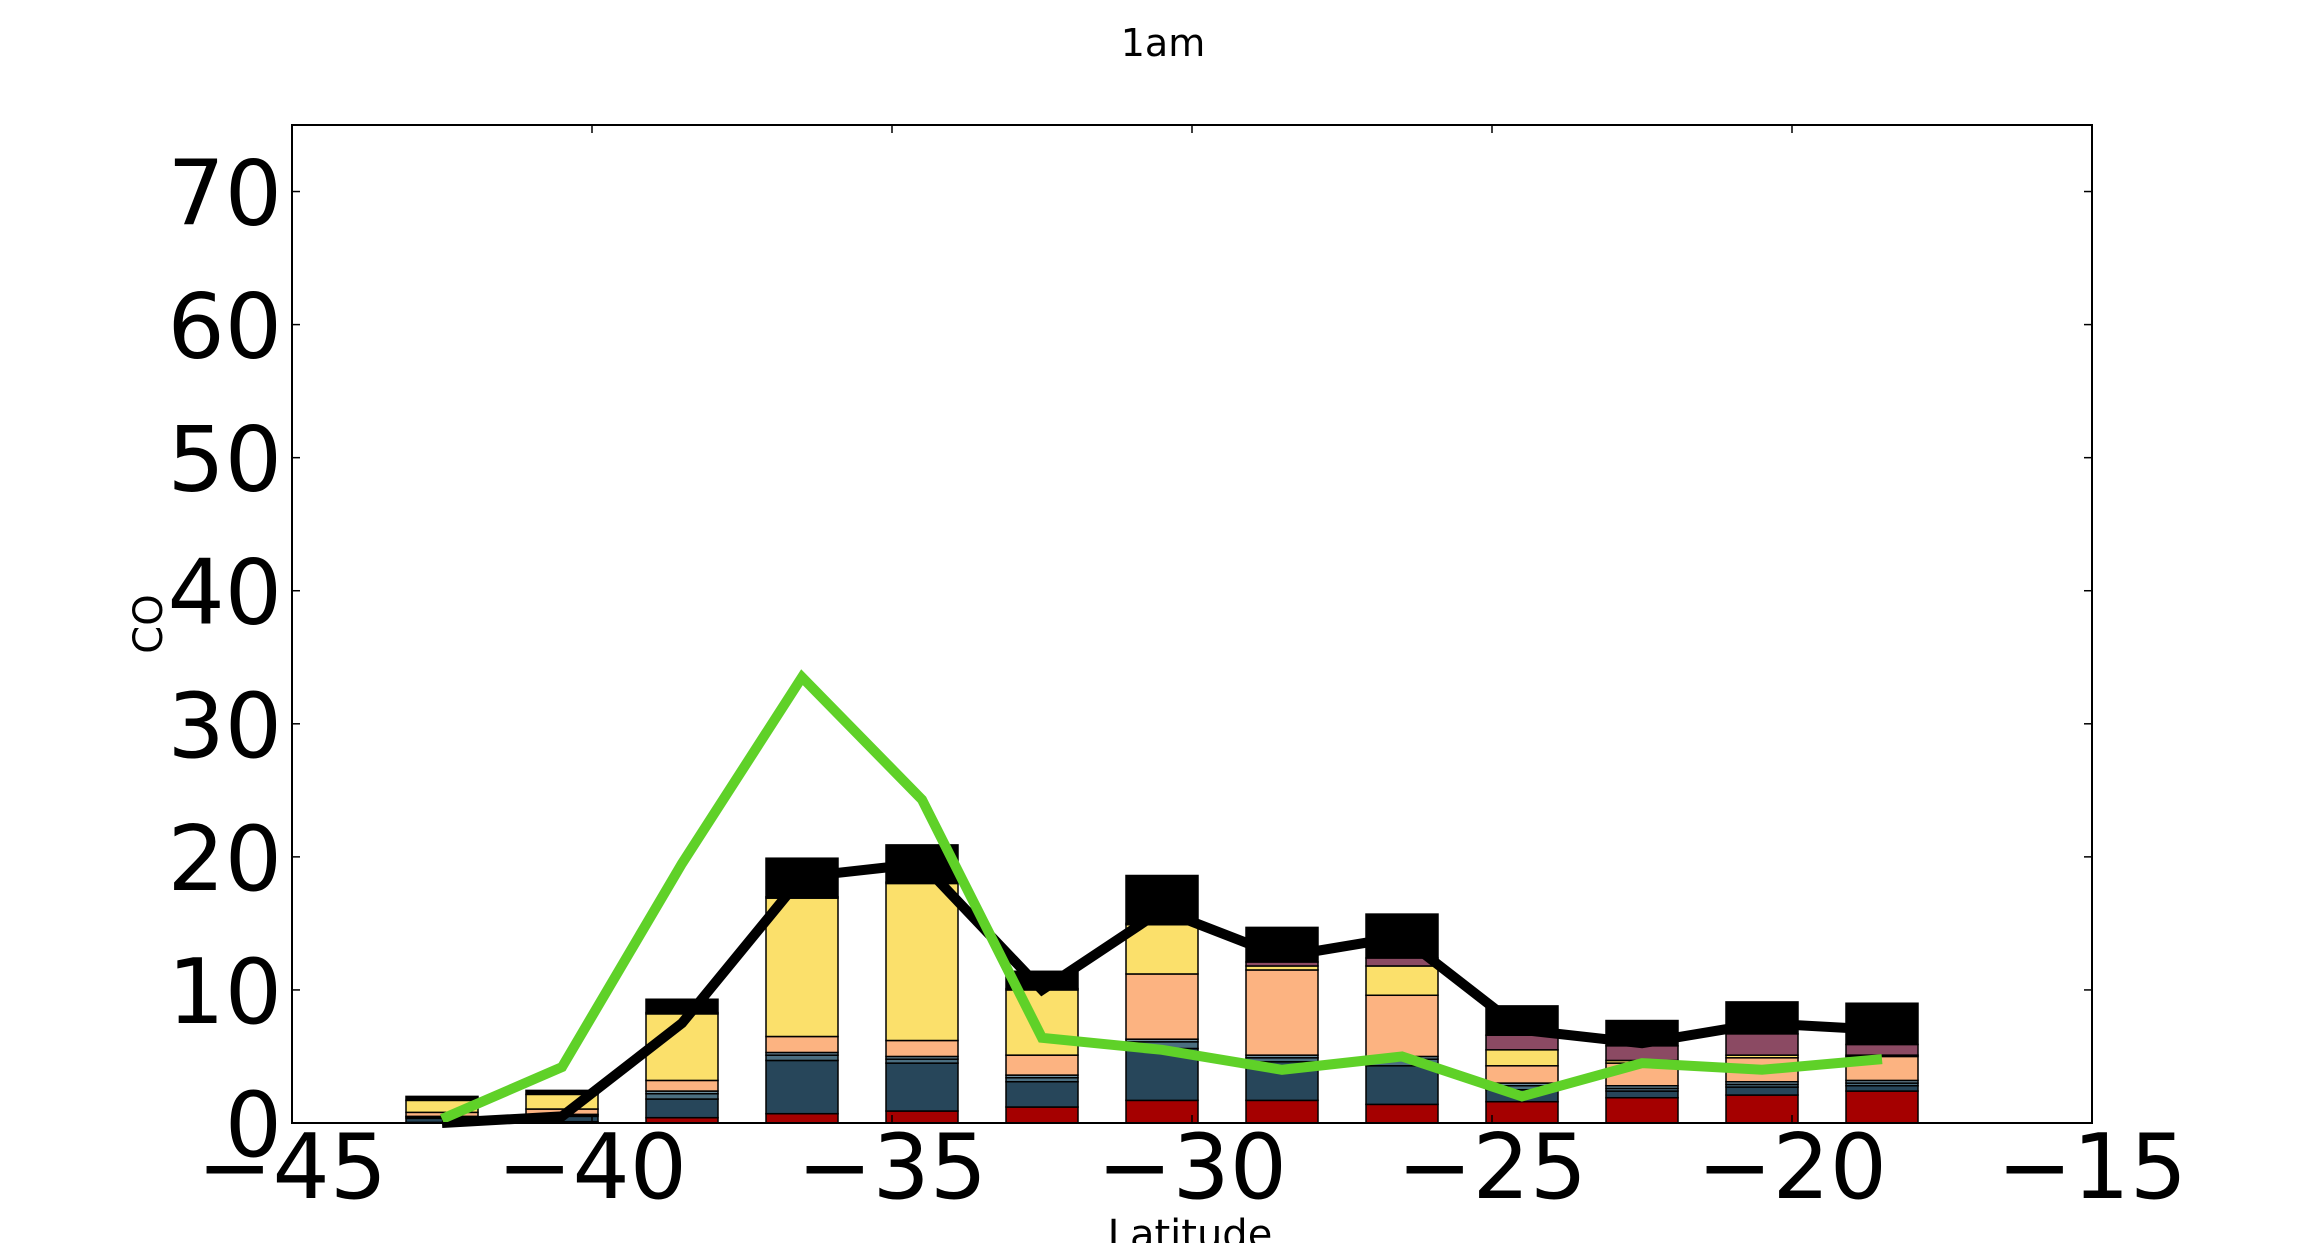 This screenshot has width=2318, height=1243. What do you see at coordinates (224, 460) in the screenshot?
I see `y-tick-label: 50` at bounding box center [224, 460].